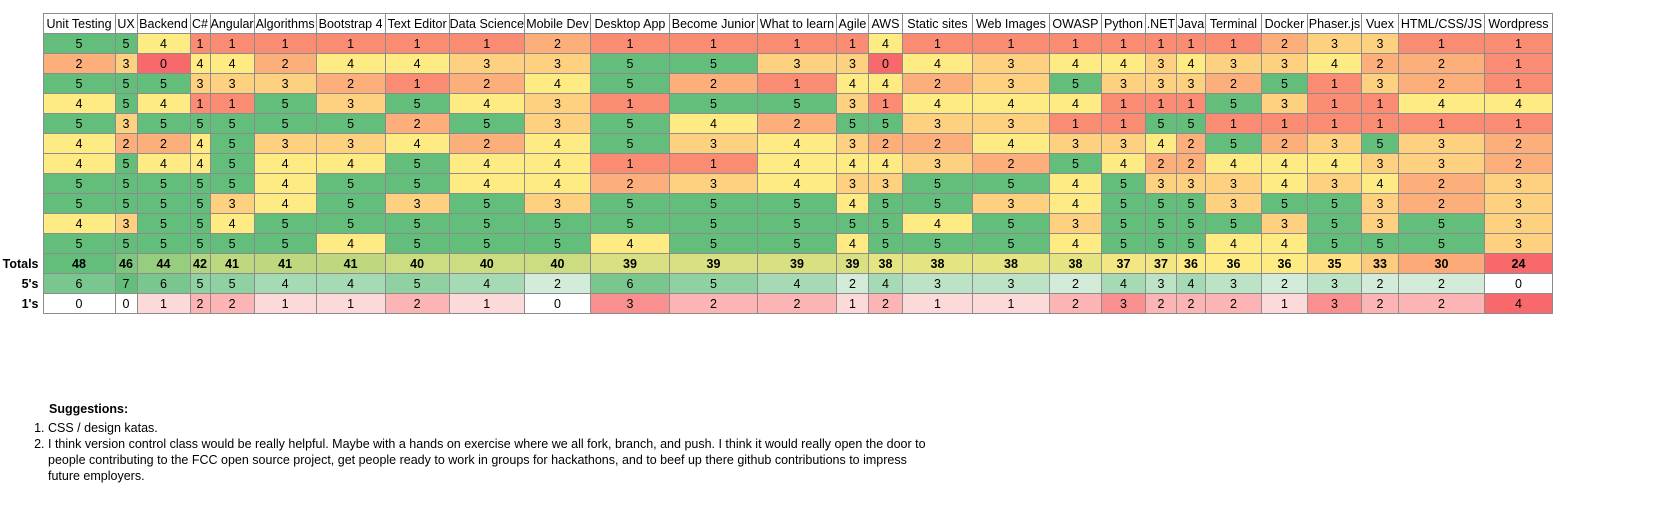 The image size is (1679, 506). What do you see at coordinates (79, 303) in the screenshot?
I see `summary-cell: 0` at bounding box center [79, 303].